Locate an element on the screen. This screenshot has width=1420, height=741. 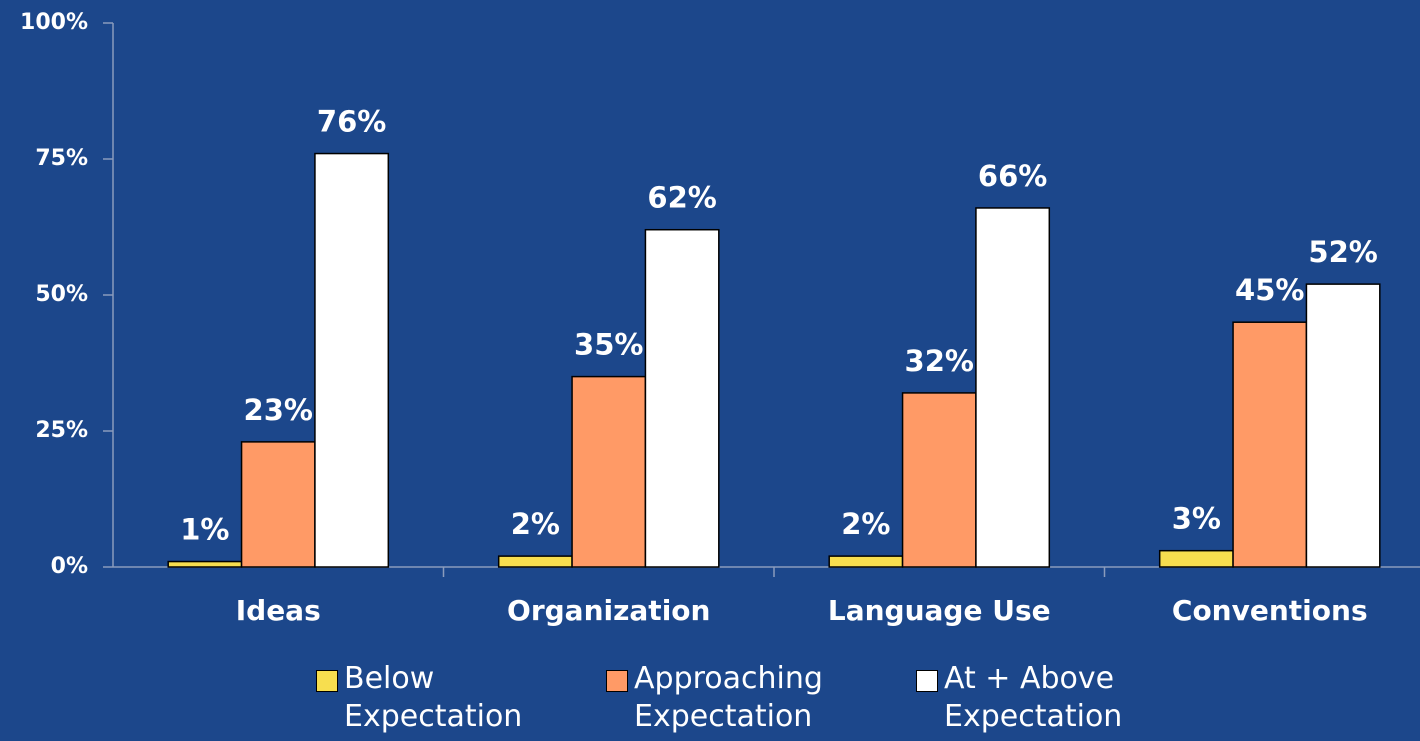
legend-item: Approaching Expectation is located at coordinates (735, 698).